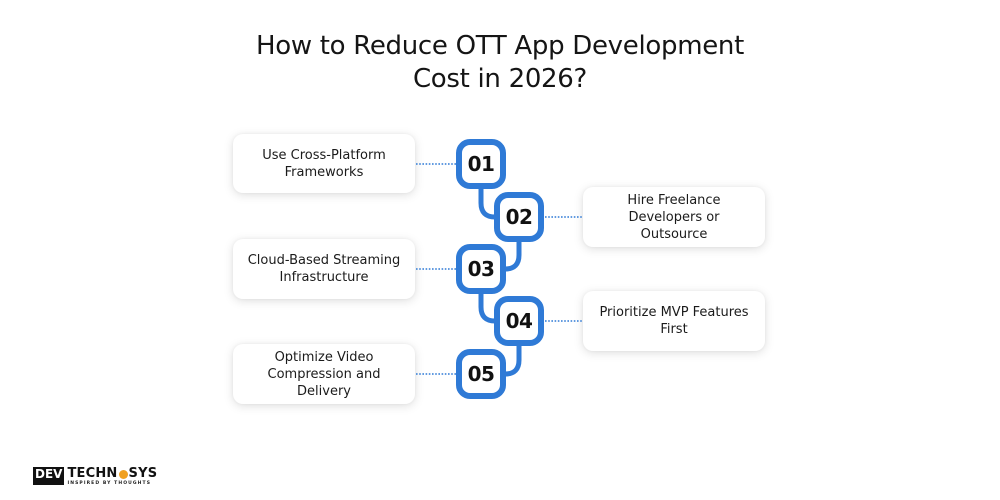 This screenshot has width=1000, height=500. I want to click on step-number-text: 04, so click(519, 321).